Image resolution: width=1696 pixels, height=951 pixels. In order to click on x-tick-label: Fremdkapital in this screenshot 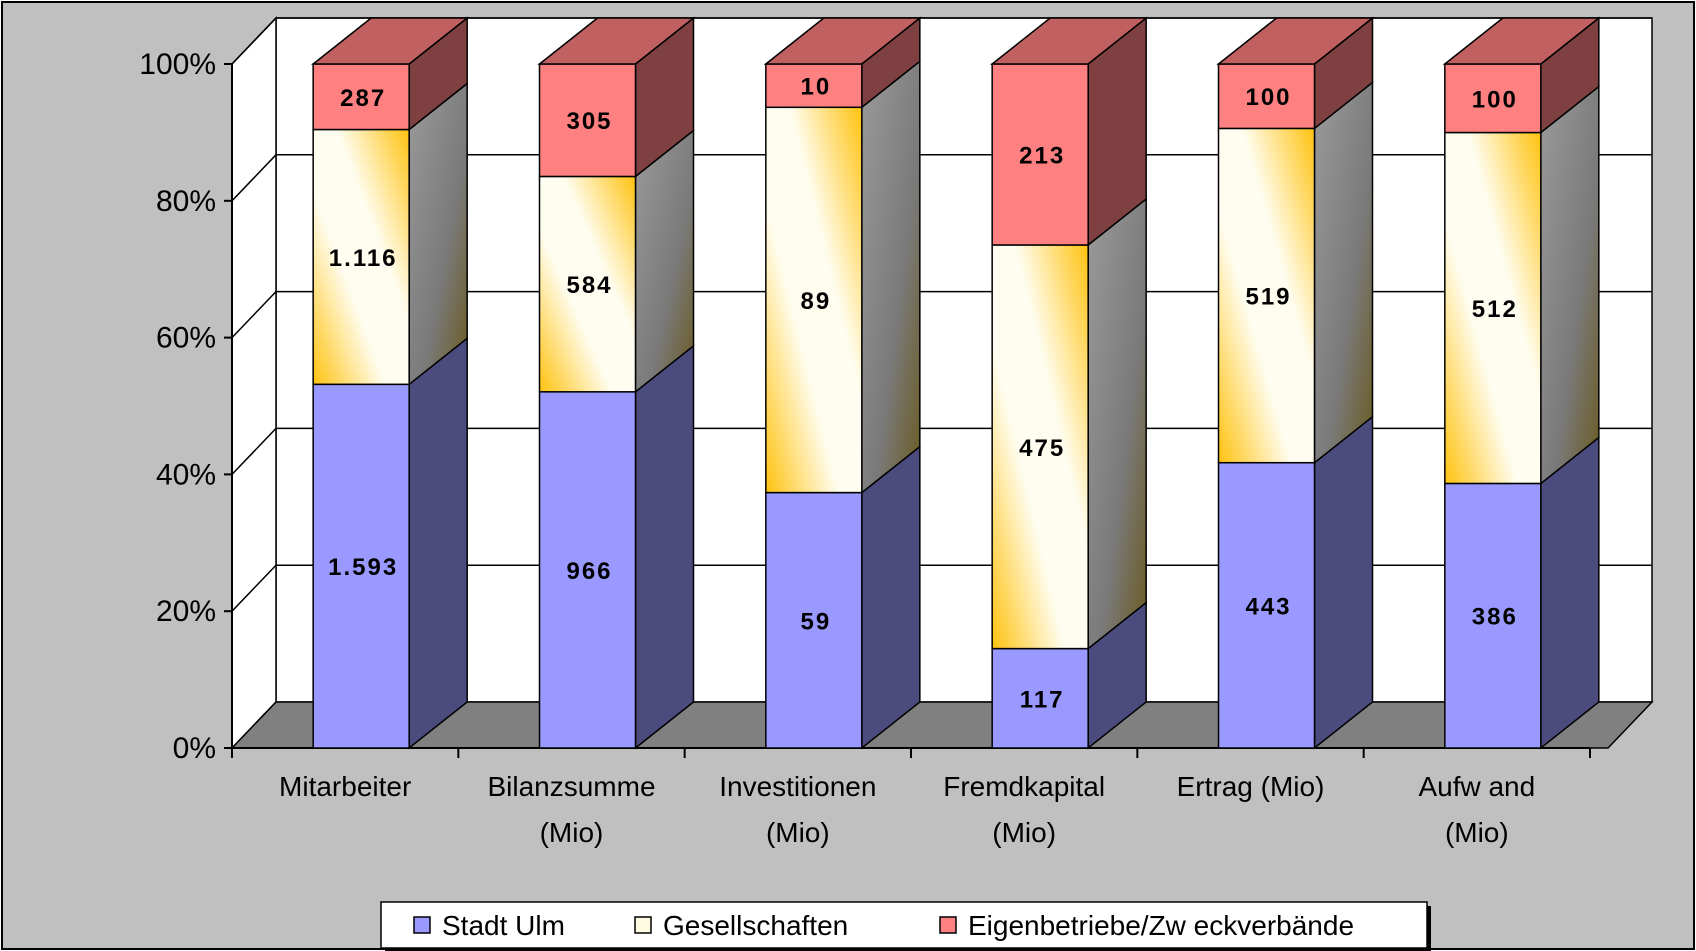, I will do `click(1024, 786)`.